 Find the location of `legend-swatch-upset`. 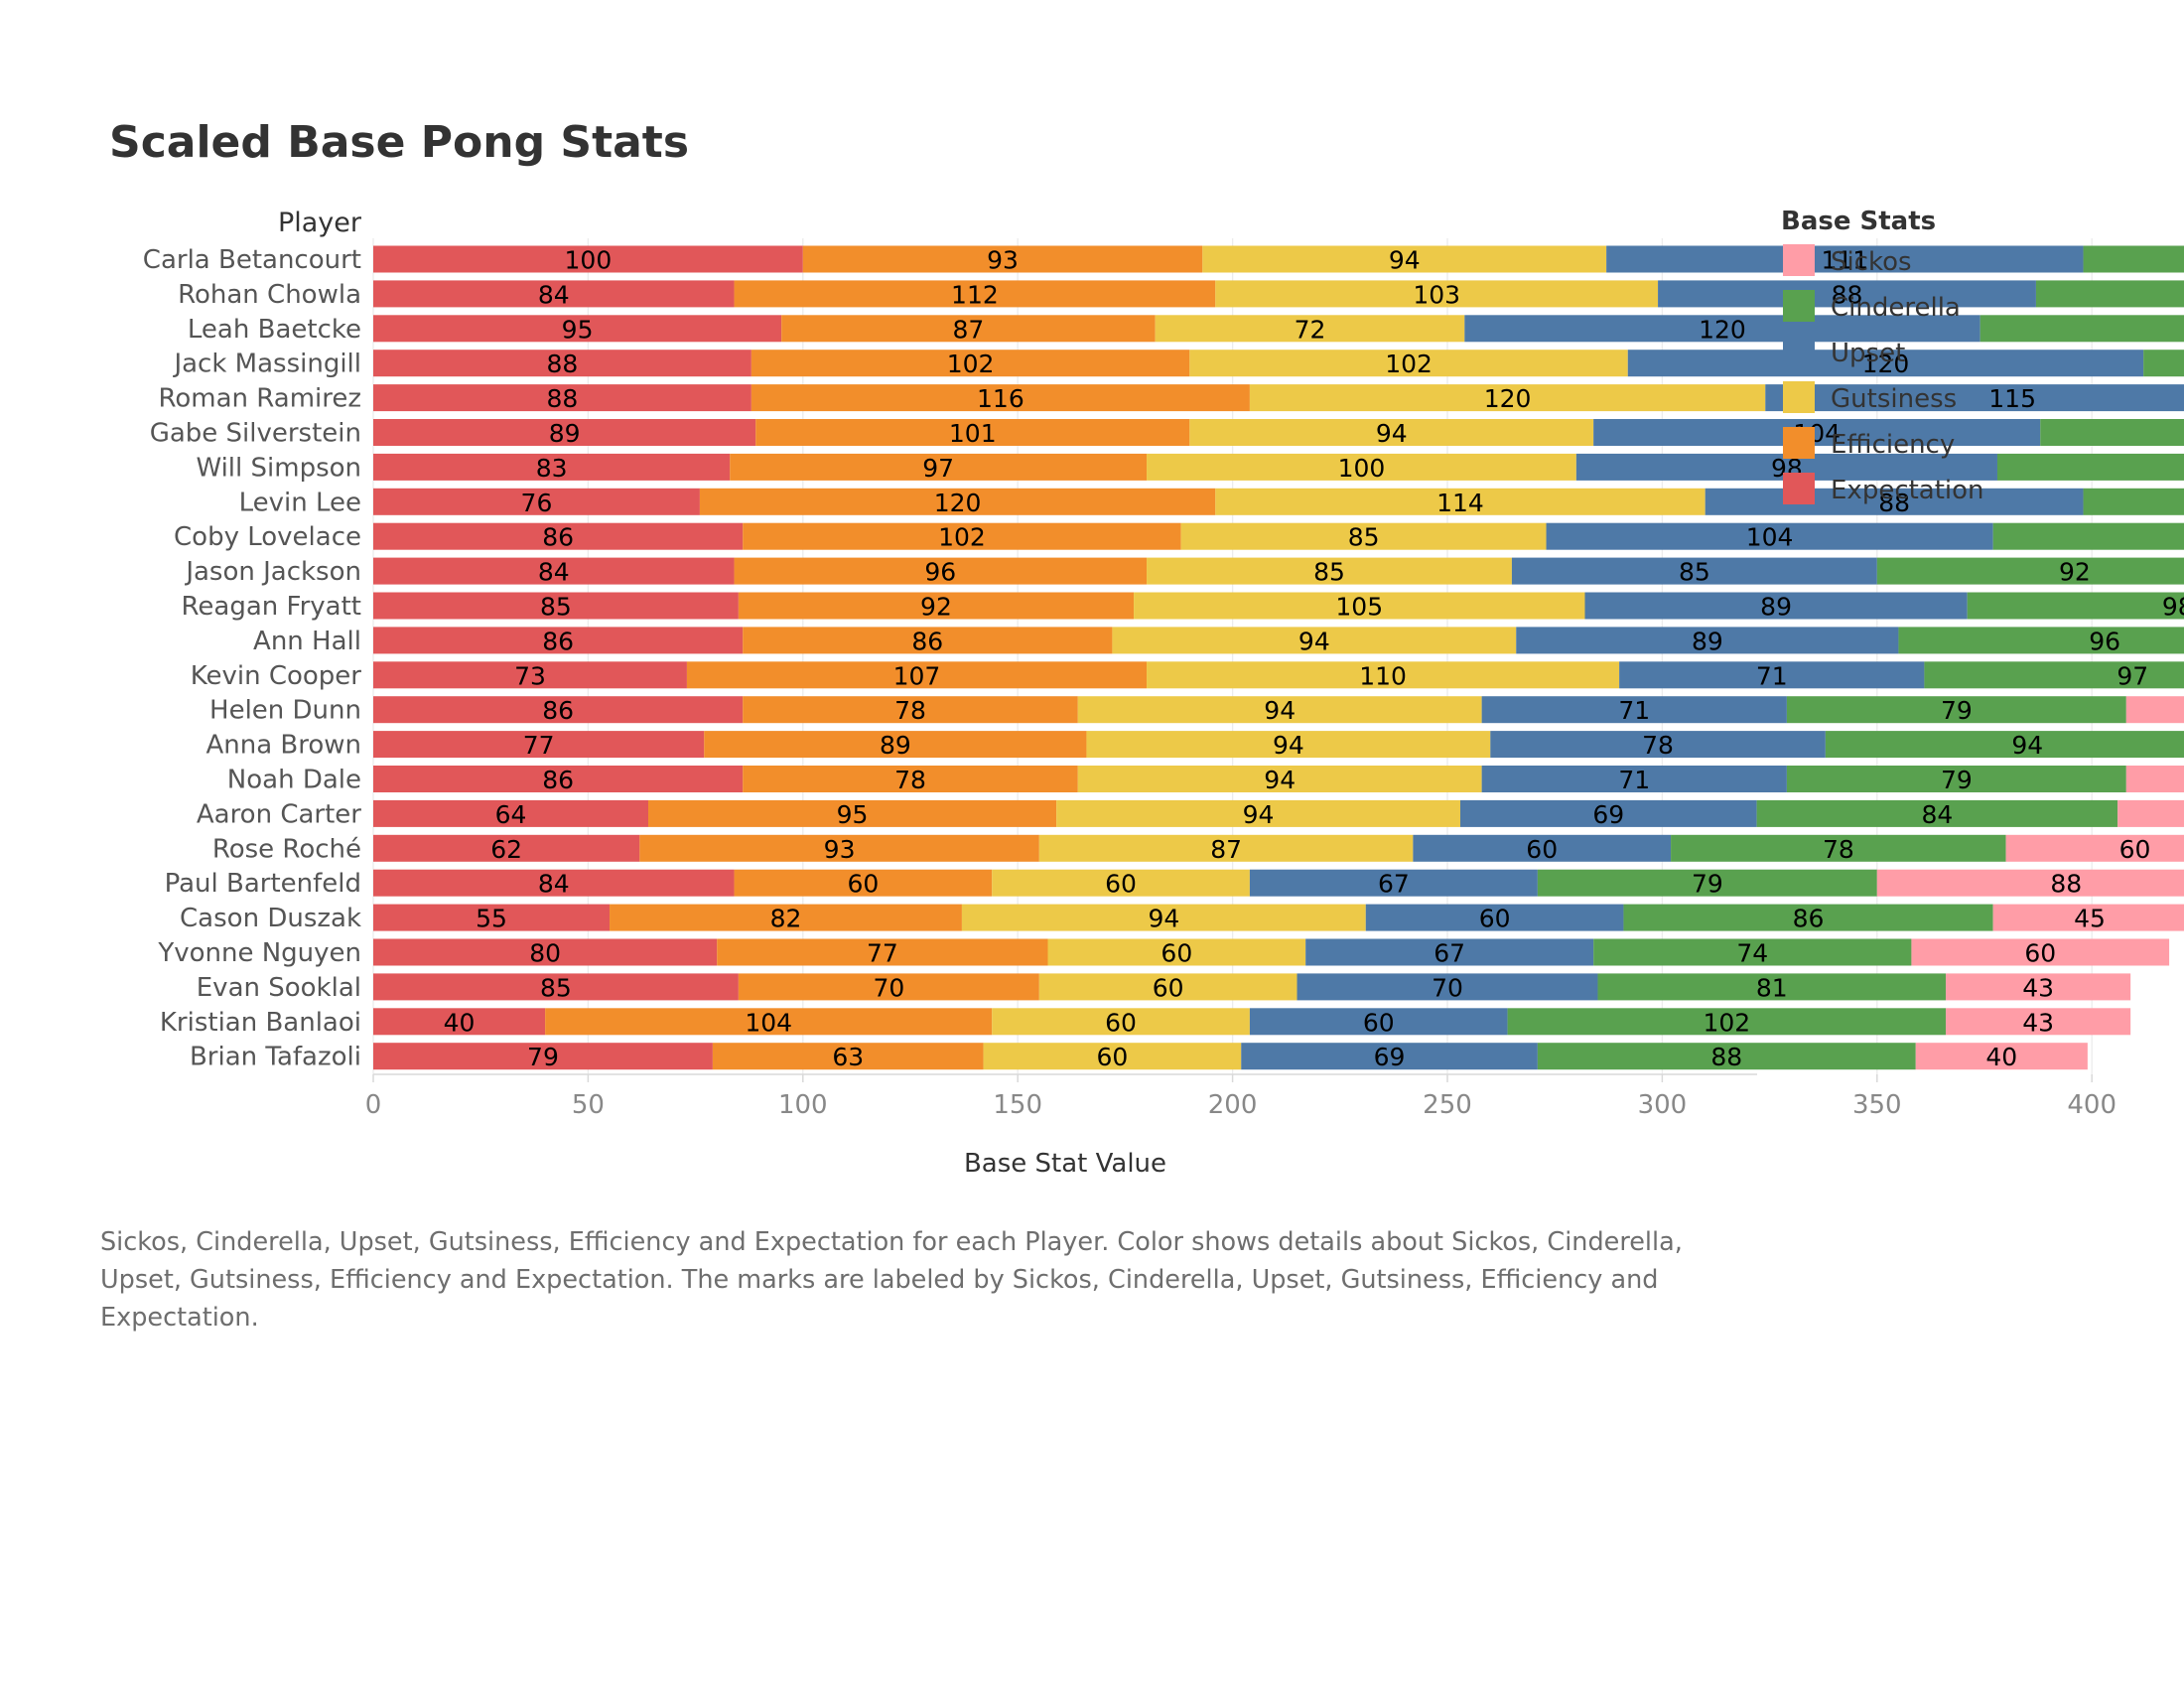

legend-swatch-upset is located at coordinates (1799, 351).